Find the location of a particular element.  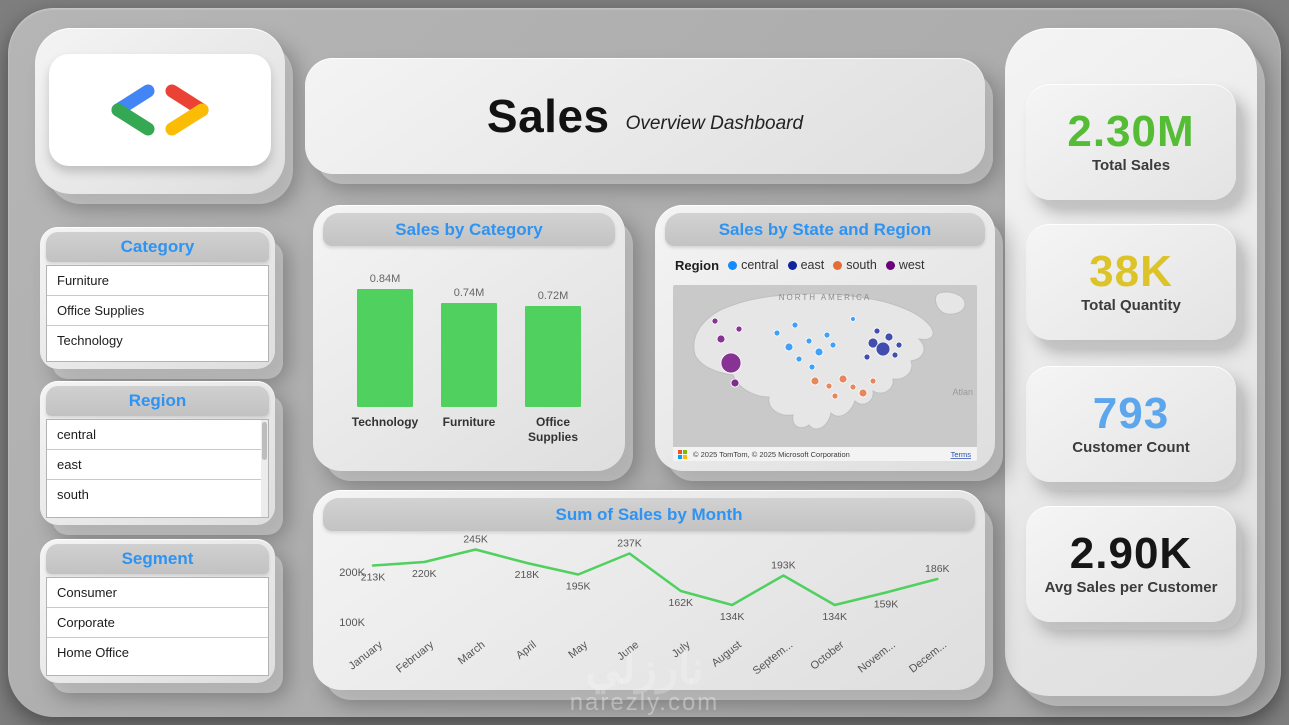

list-item: Technology is located at coordinates (90, 340).